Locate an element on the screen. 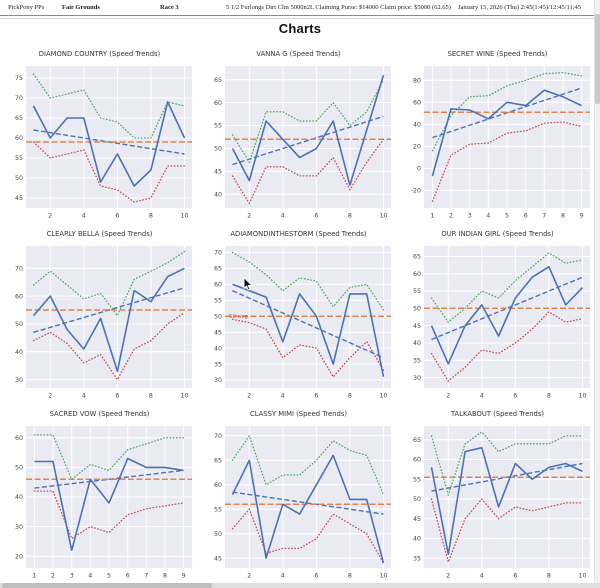 The image size is (600, 588). speed-trends-plot: 35 40 45 50 55 60 65 2 4 6 8 10 is located at coordinates (501, 503).